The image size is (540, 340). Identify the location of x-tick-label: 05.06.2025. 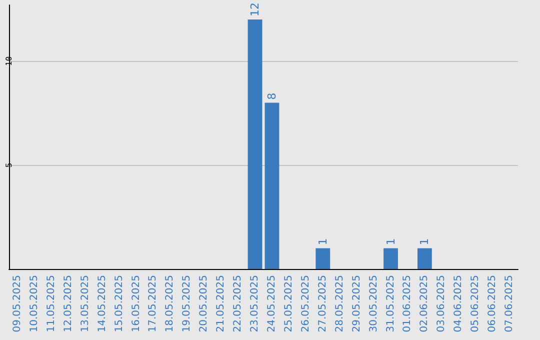
(476, 303).